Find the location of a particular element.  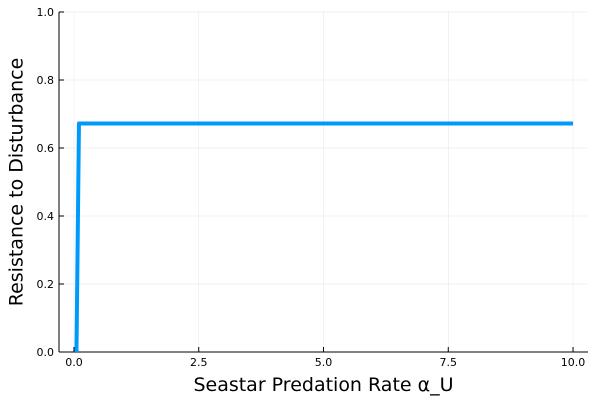

x-tick-label: 2.5 is located at coordinates (199, 362).